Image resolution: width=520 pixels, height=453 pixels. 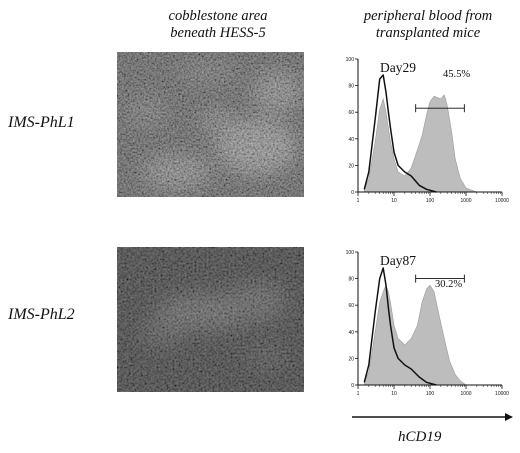 I want to click on plot-group-1: 0 20 40 60 80 100 1 10 100 1000 10000, so click(x=428, y=130).